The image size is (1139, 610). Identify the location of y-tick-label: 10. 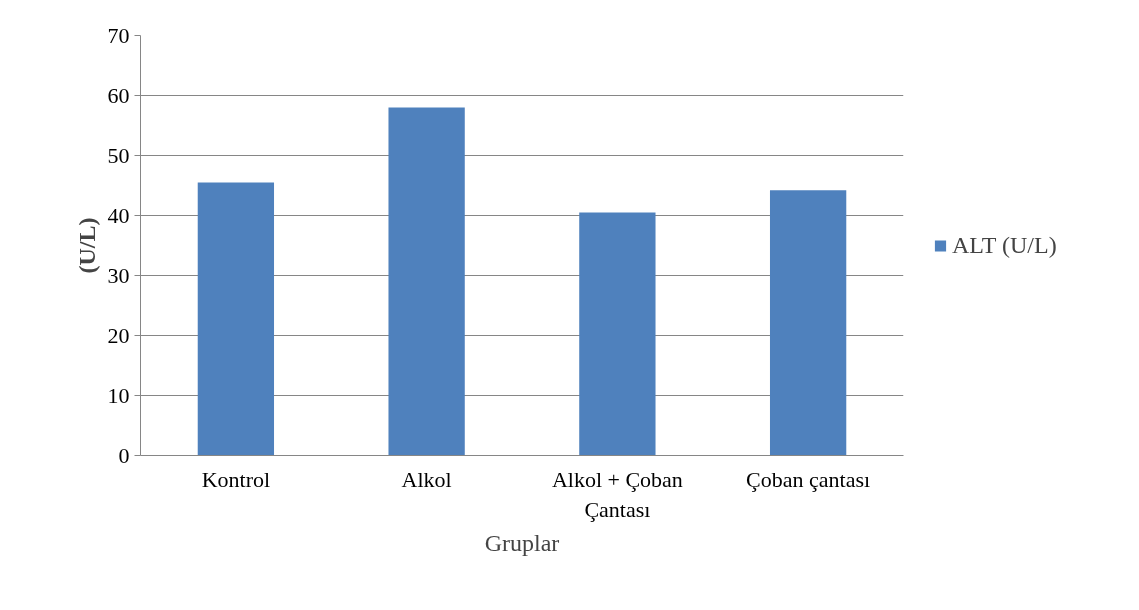
(118, 395).